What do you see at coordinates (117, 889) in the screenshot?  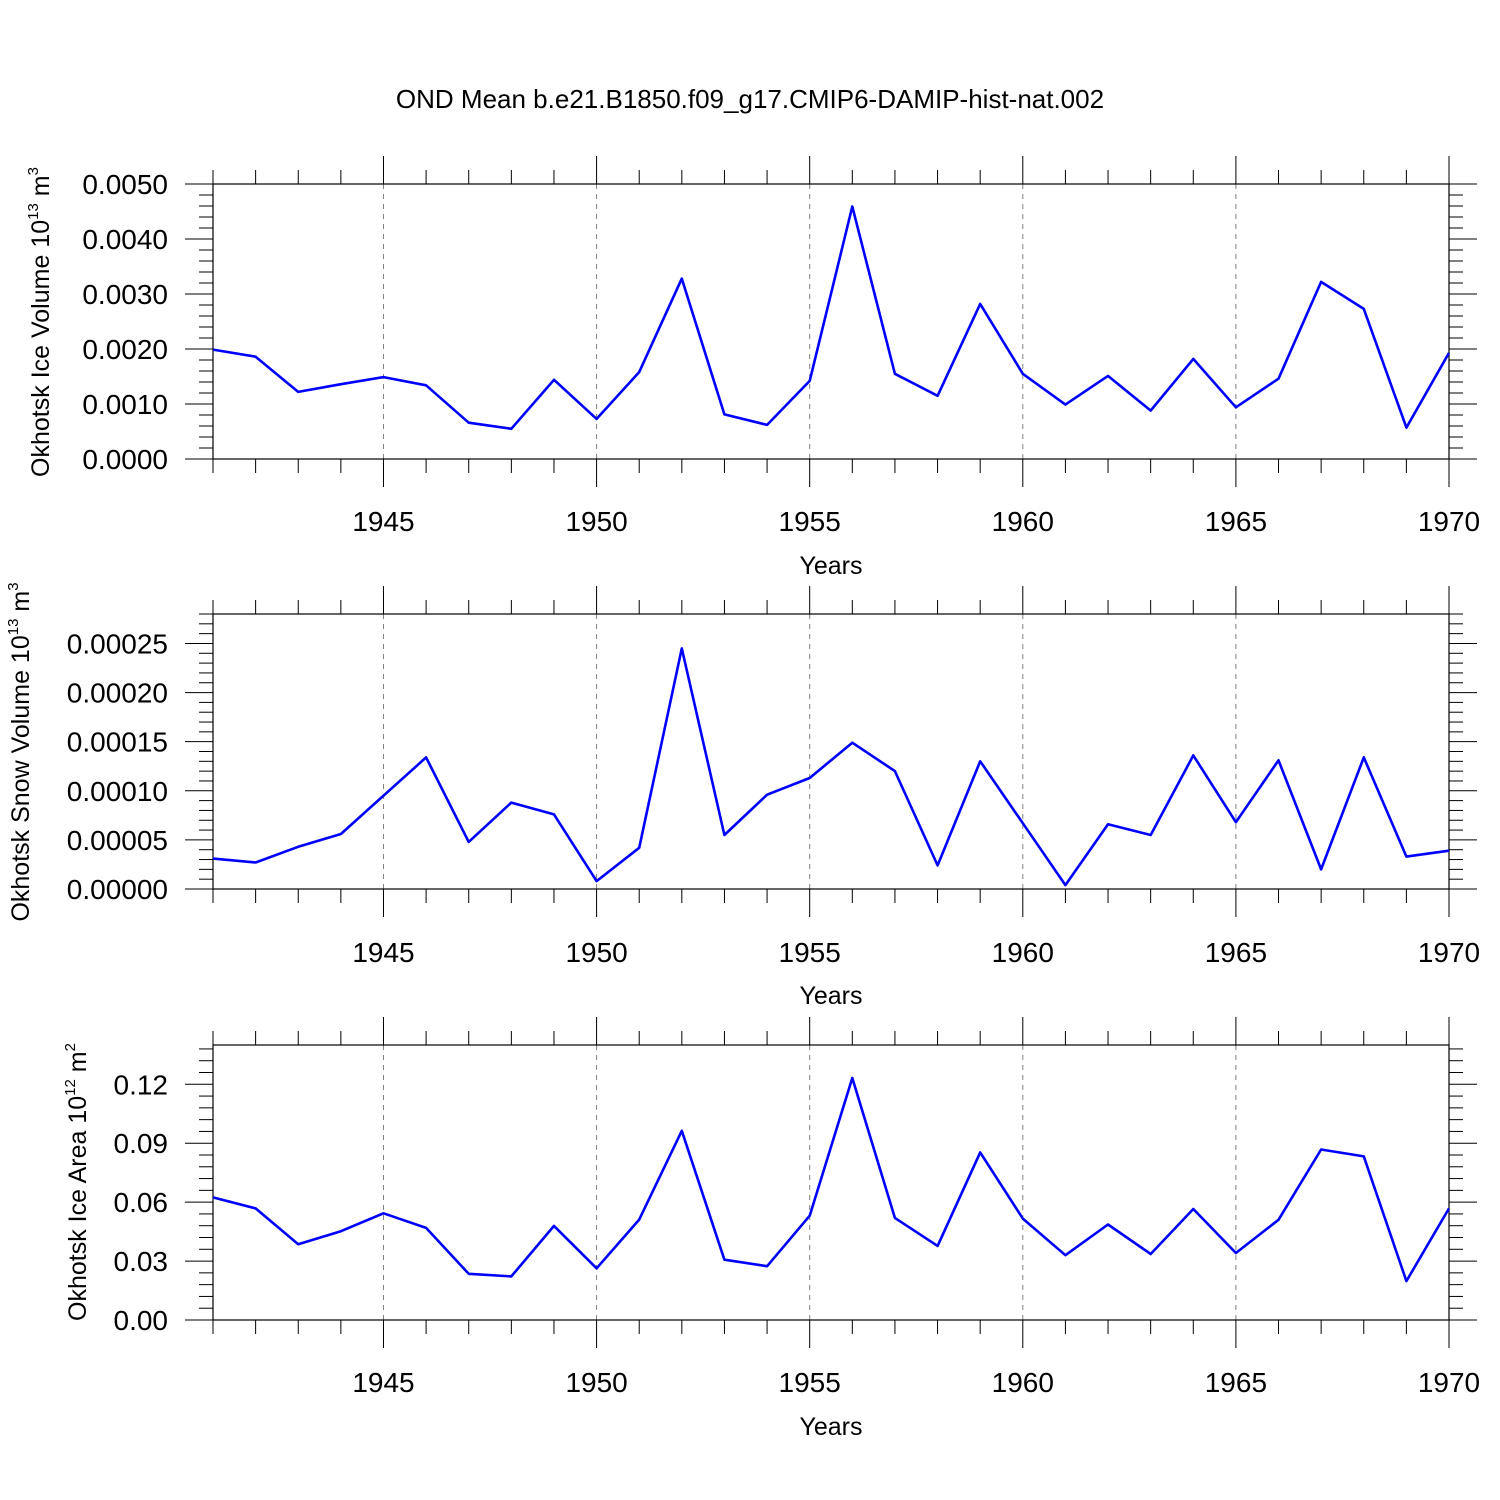 I see `y-tick-label: 0.00000` at bounding box center [117, 889].